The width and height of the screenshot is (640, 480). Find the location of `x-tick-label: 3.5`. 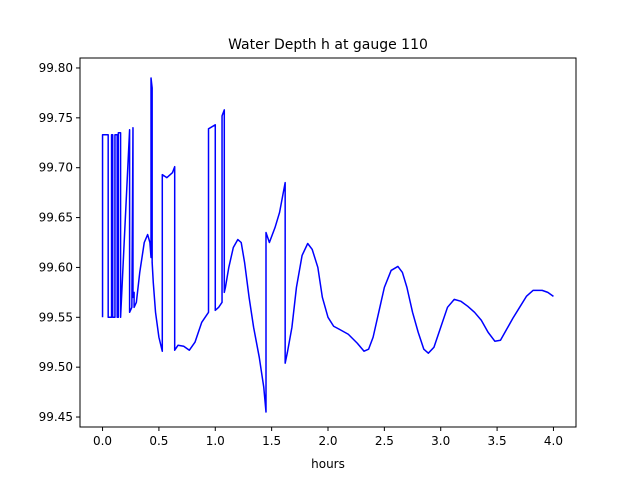

x-tick-label: 3.5 is located at coordinates (497, 441).